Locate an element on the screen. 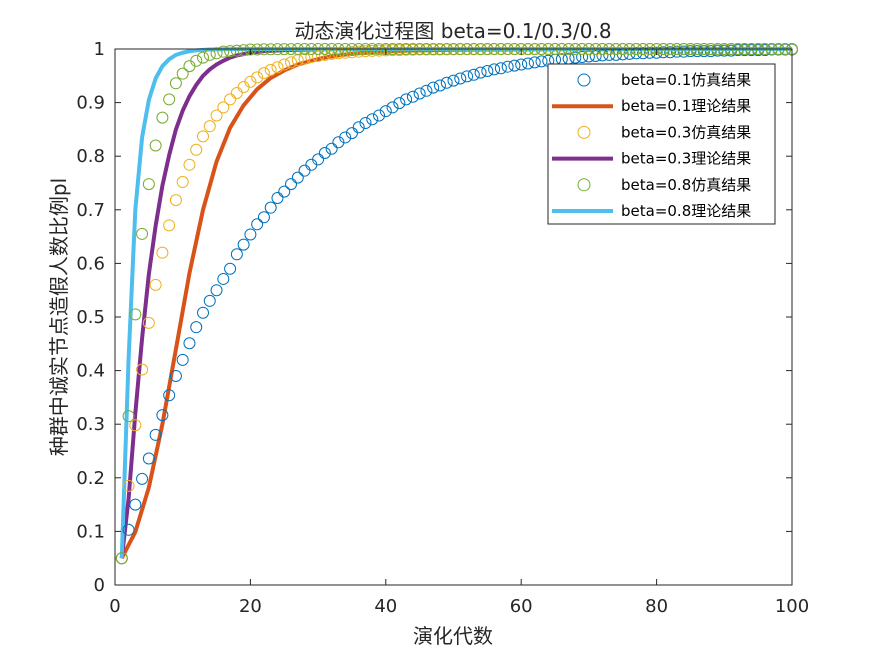 This screenshot has height=656, width=875. y-tick-label: 0.3 is located at coordinates (90, 424).